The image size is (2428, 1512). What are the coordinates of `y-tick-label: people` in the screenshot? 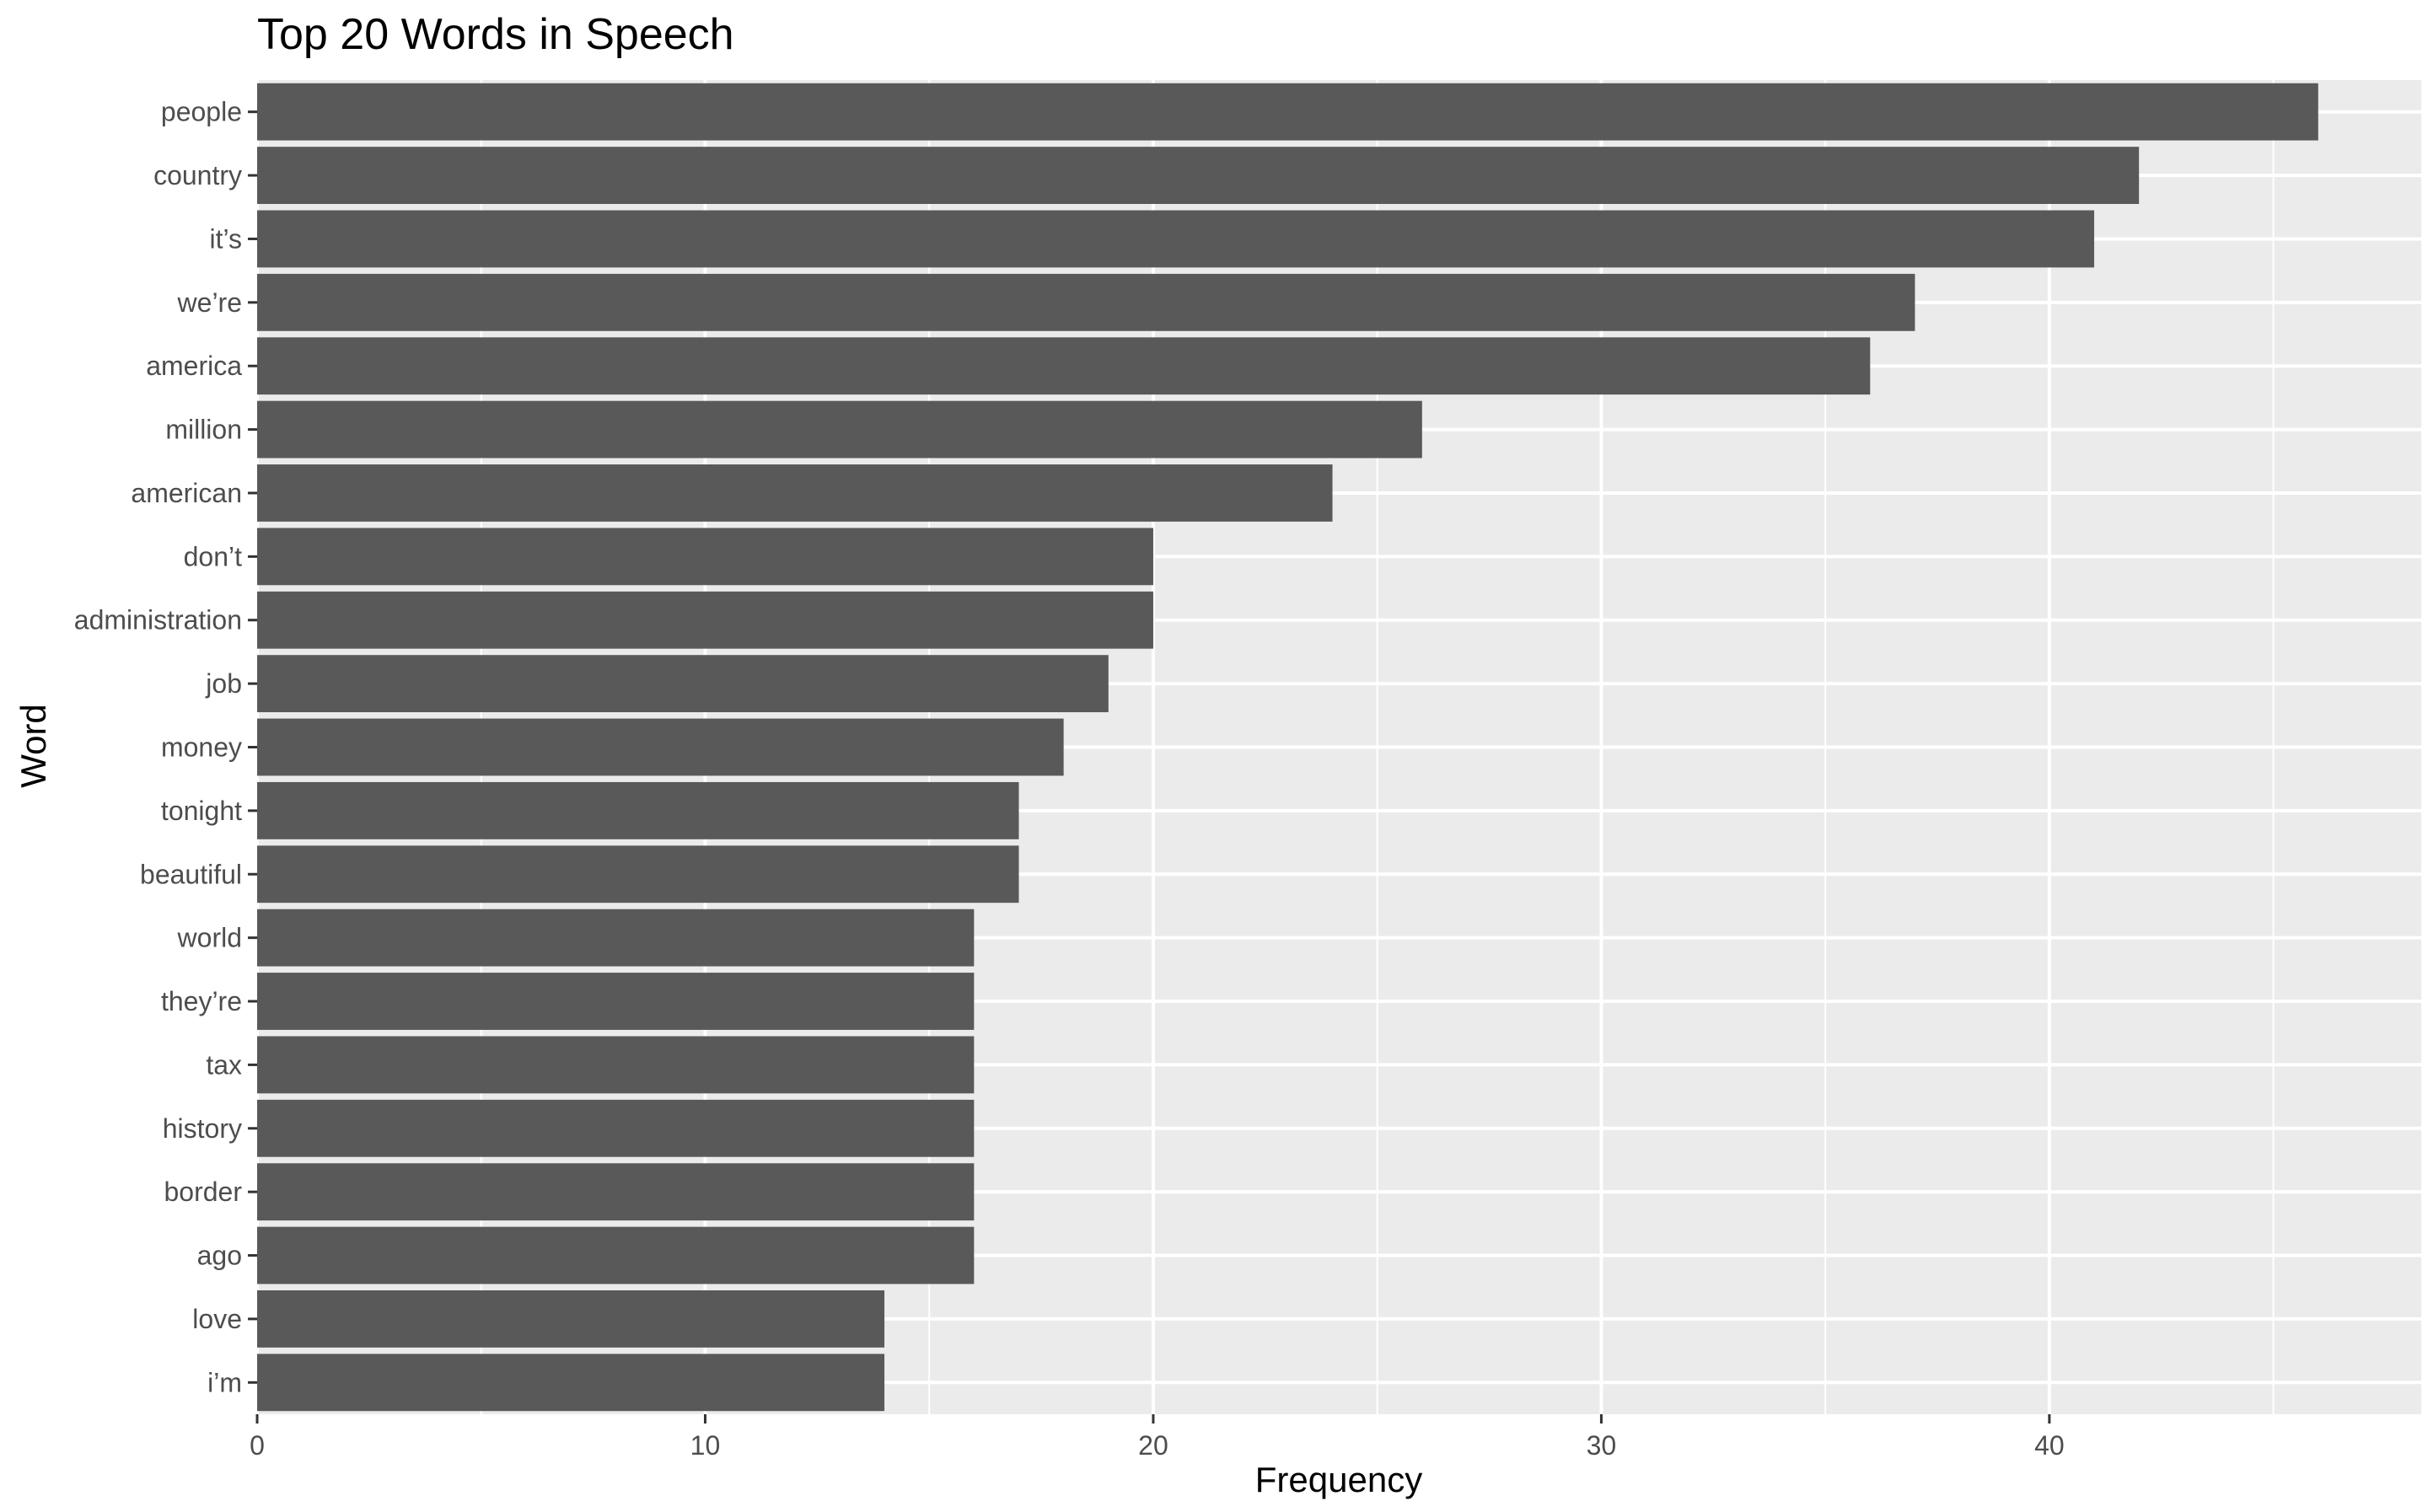 It's located at (201, 112).